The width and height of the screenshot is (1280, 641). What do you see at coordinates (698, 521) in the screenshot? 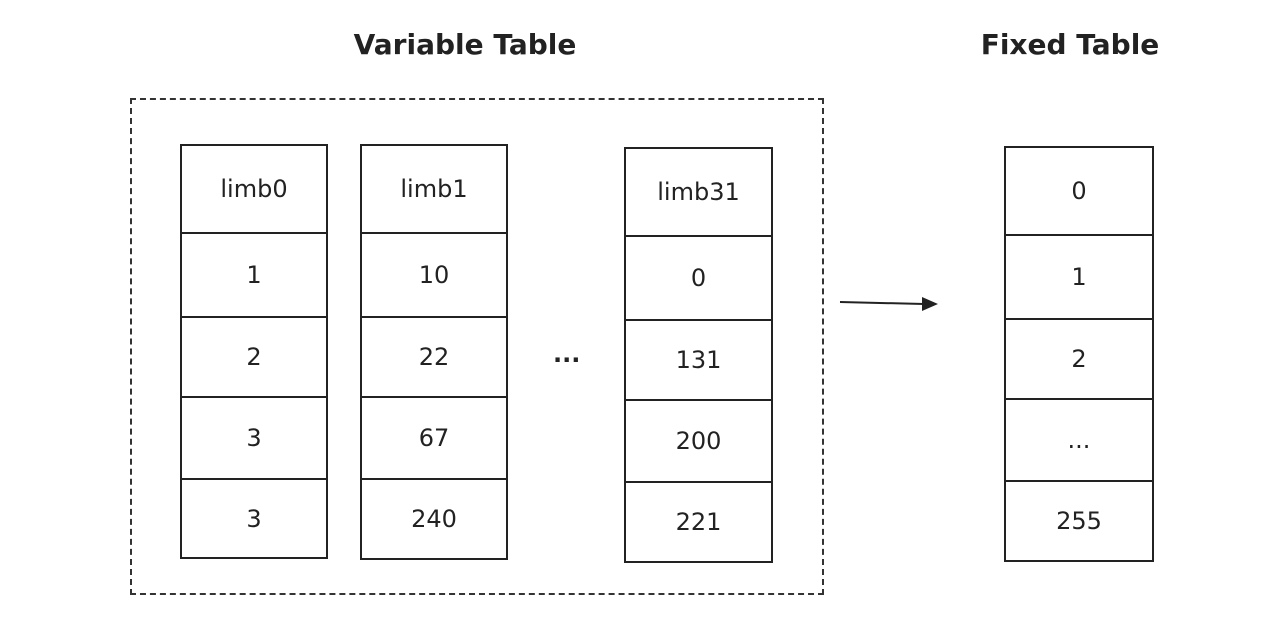
I see `table-cell: 221` at bounding box center [698, 521].